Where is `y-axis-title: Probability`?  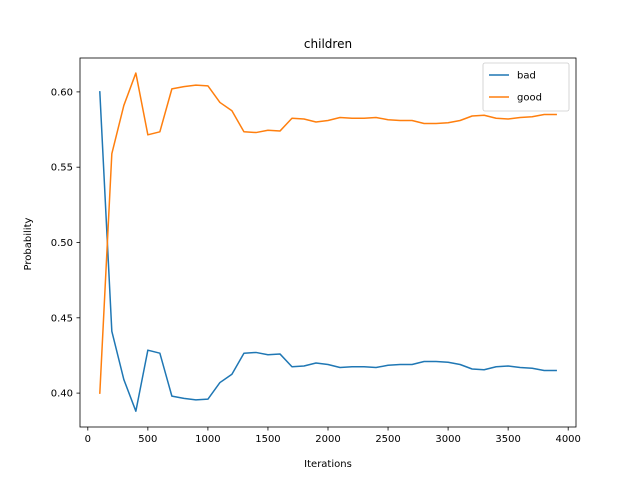 y-axis-title: Probability is located at coordinates (28, 243).